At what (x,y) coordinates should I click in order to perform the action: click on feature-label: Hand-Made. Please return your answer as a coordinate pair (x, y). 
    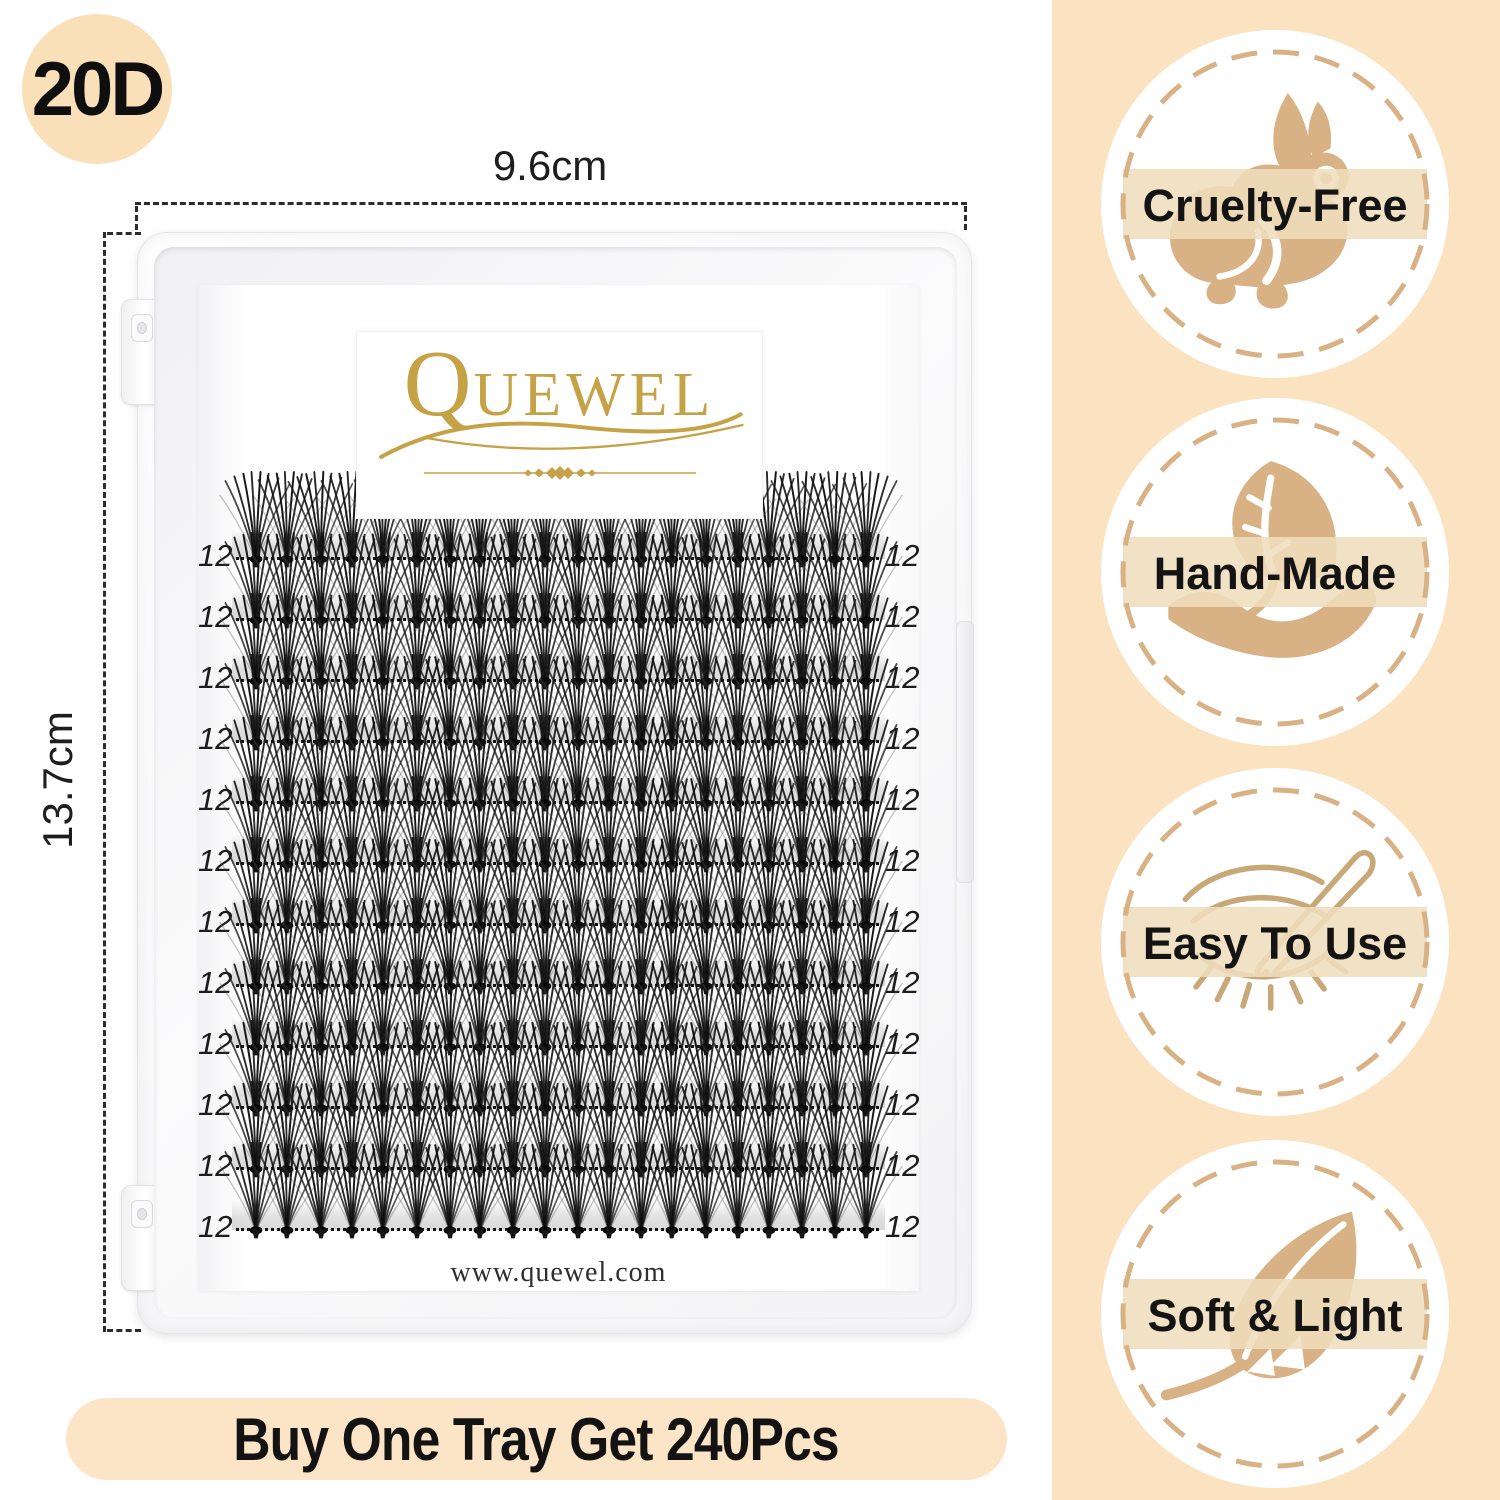
    Looking at the image, I should click on (1275, 573).